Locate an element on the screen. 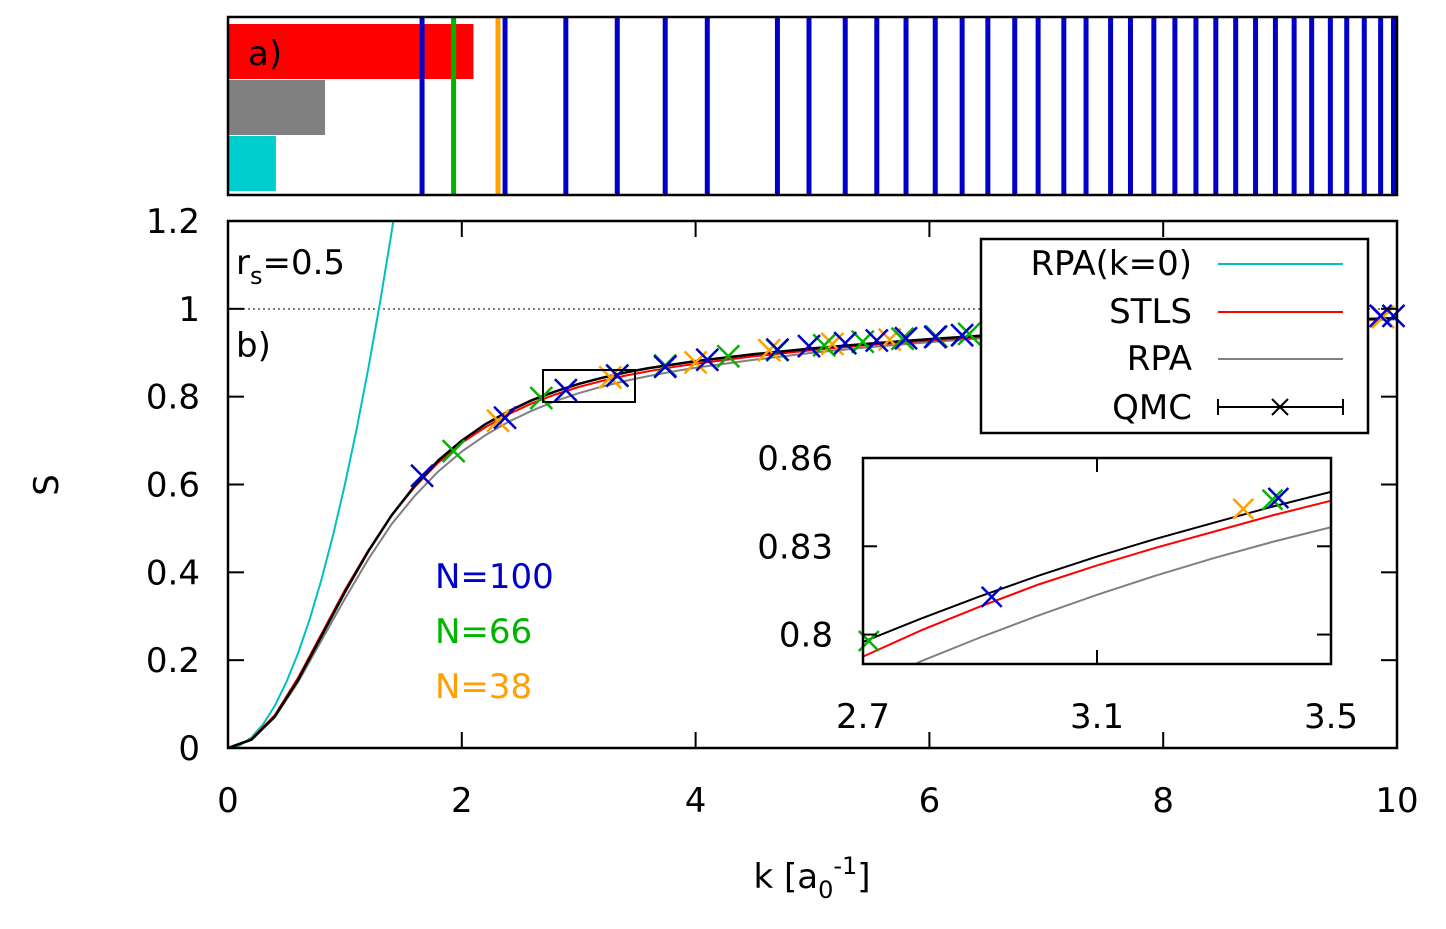  zoom-box is located at coordinates (589, 386).